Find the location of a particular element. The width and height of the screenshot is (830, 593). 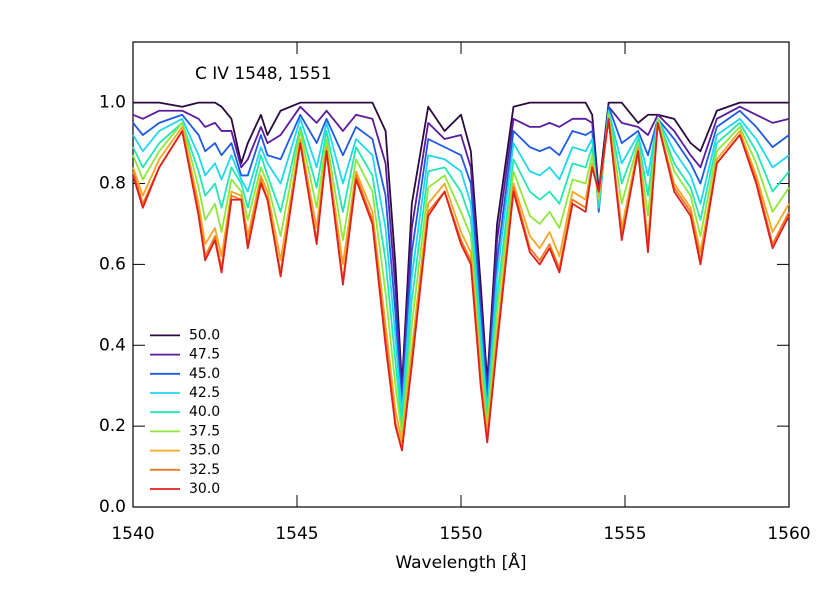

legend-label: 42.5 is located at coordinates (204, 393).